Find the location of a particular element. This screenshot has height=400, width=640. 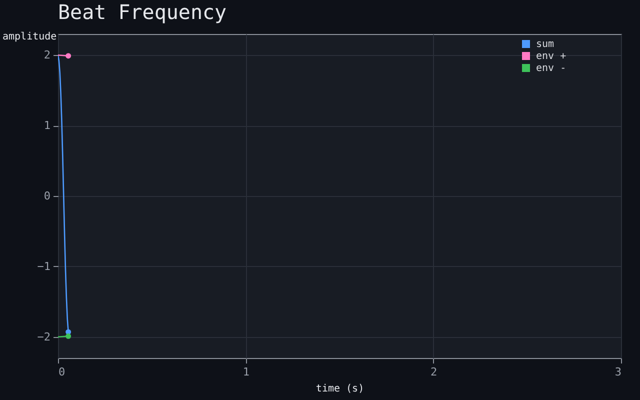

y-tick-label: 1 is located at coordinates (47, 125).